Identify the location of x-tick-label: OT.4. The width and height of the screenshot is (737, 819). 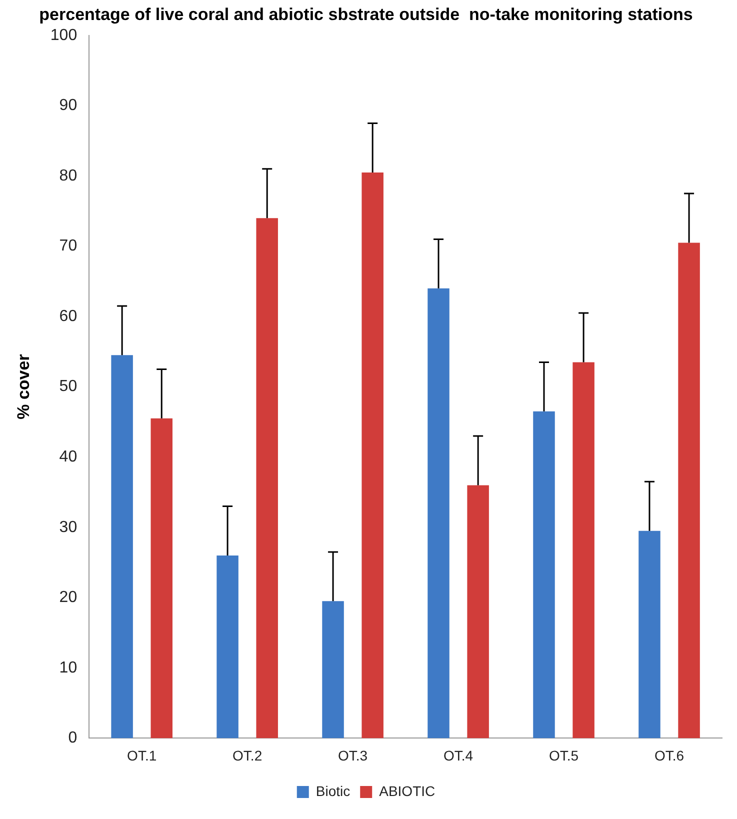
(459, 755).